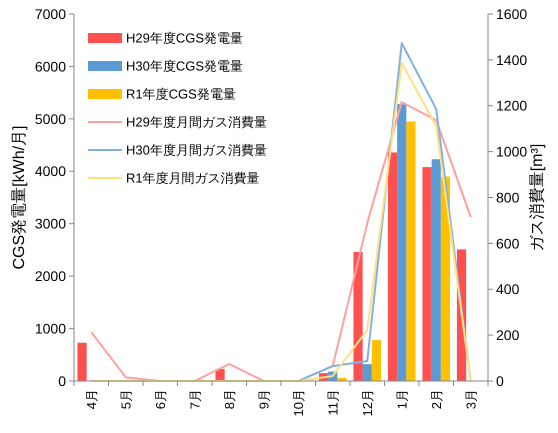  Describe the element at coordinates (512, 152) in the screenshot. I see `y2-tick-label: 1000` at that location.